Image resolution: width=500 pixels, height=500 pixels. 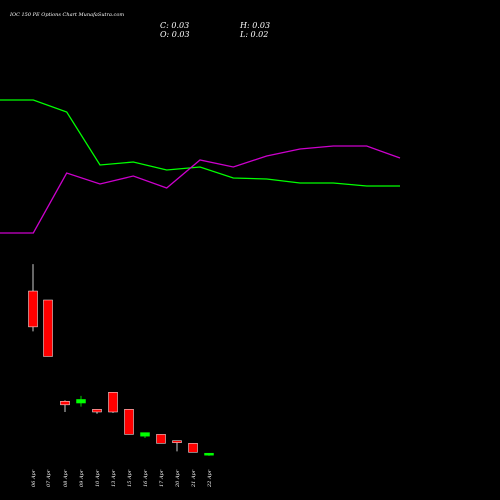 I want to click on x-tick-label: 17 Apr, so click(x=162, y=478).